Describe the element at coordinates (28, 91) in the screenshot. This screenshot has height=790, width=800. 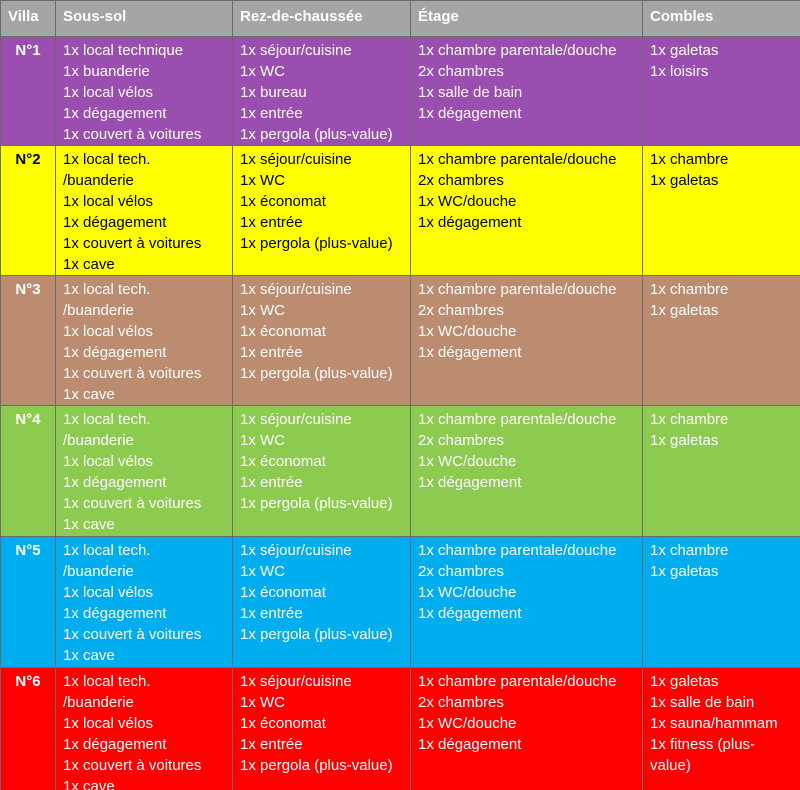
I see `villa-cell: N°1` at that location.